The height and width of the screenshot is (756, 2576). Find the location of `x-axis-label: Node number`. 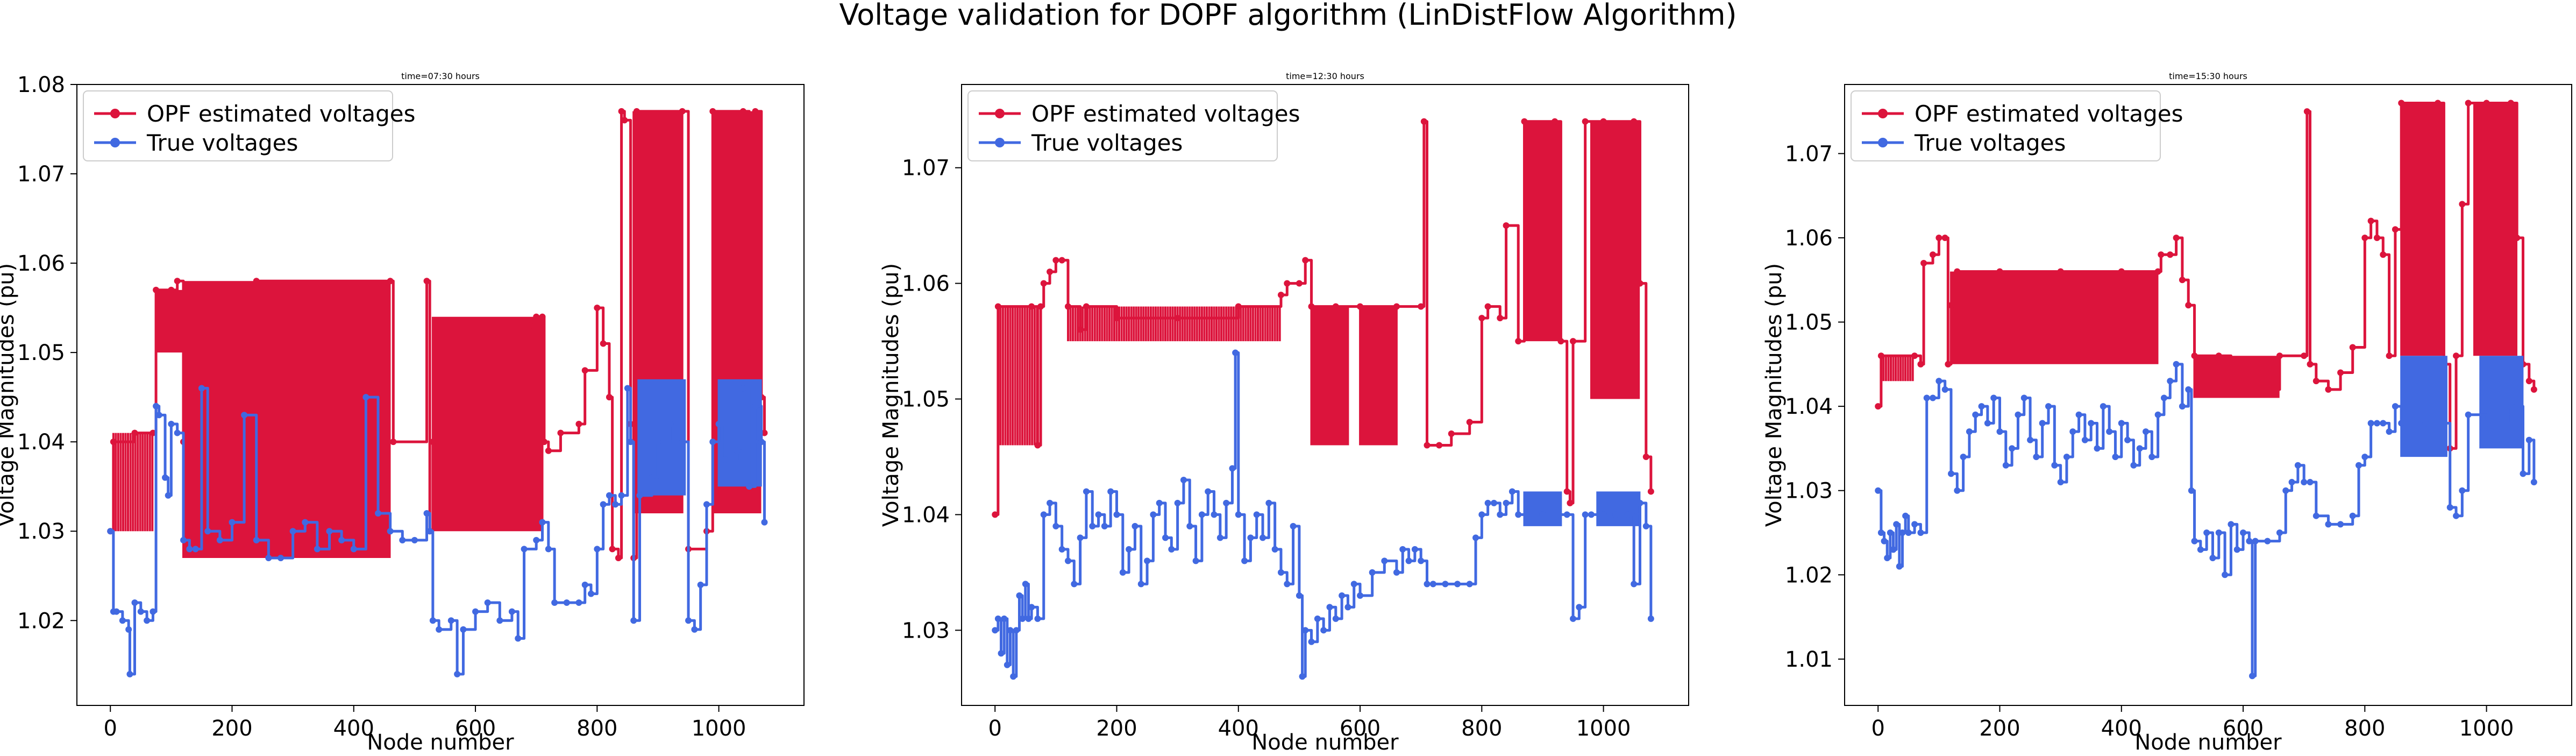

x-axis-label: Node number is located at coordinates (1325, 742).